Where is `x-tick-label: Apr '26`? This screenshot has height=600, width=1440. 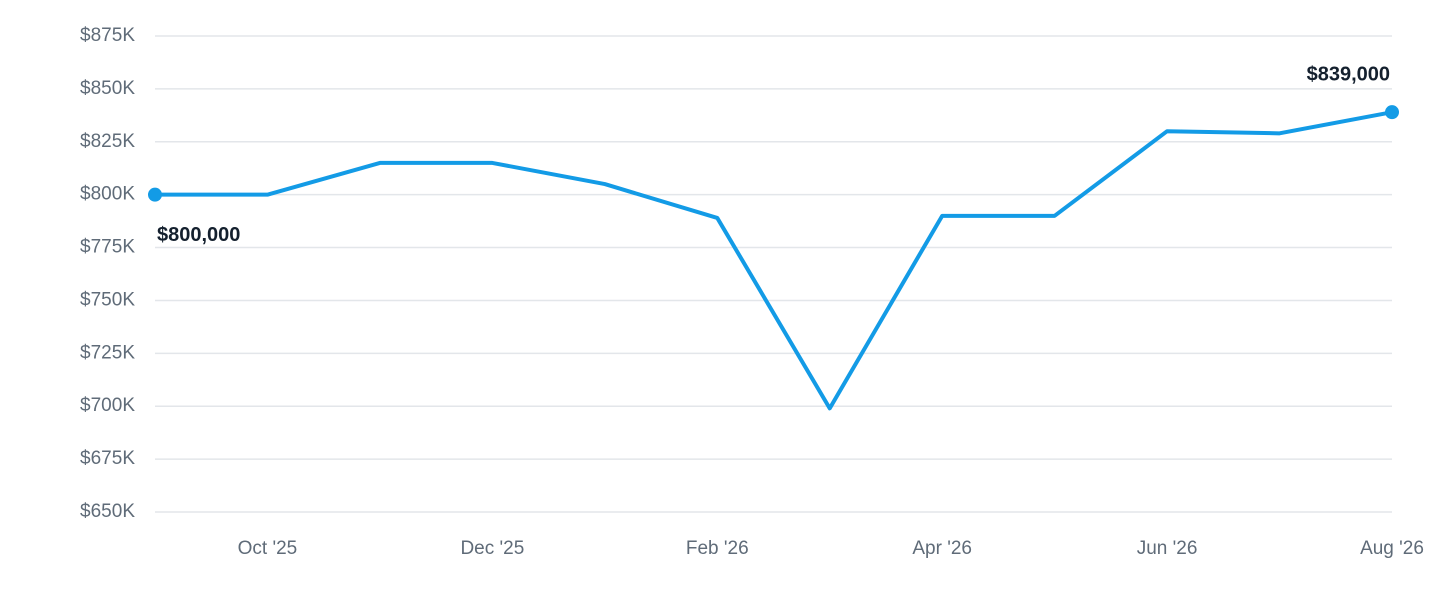
x-tick-label: Apr '26 is located at coordinates (942, 548).